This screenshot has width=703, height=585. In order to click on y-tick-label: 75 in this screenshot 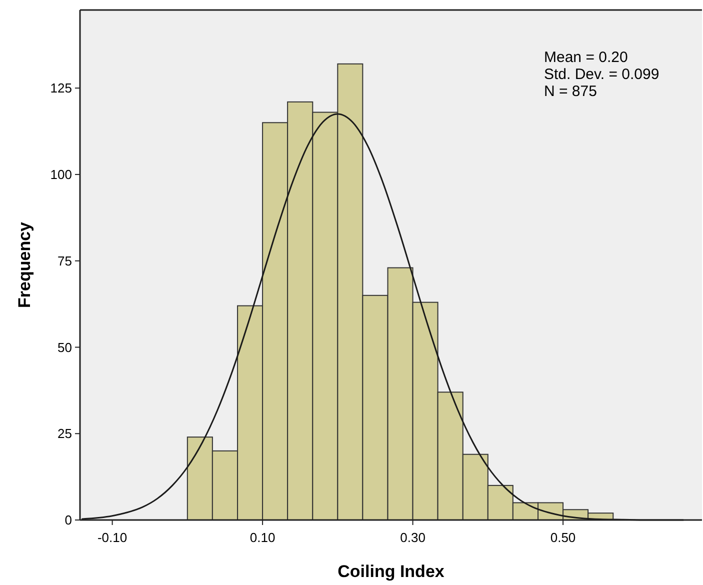, I will do `click(65, 260)`.